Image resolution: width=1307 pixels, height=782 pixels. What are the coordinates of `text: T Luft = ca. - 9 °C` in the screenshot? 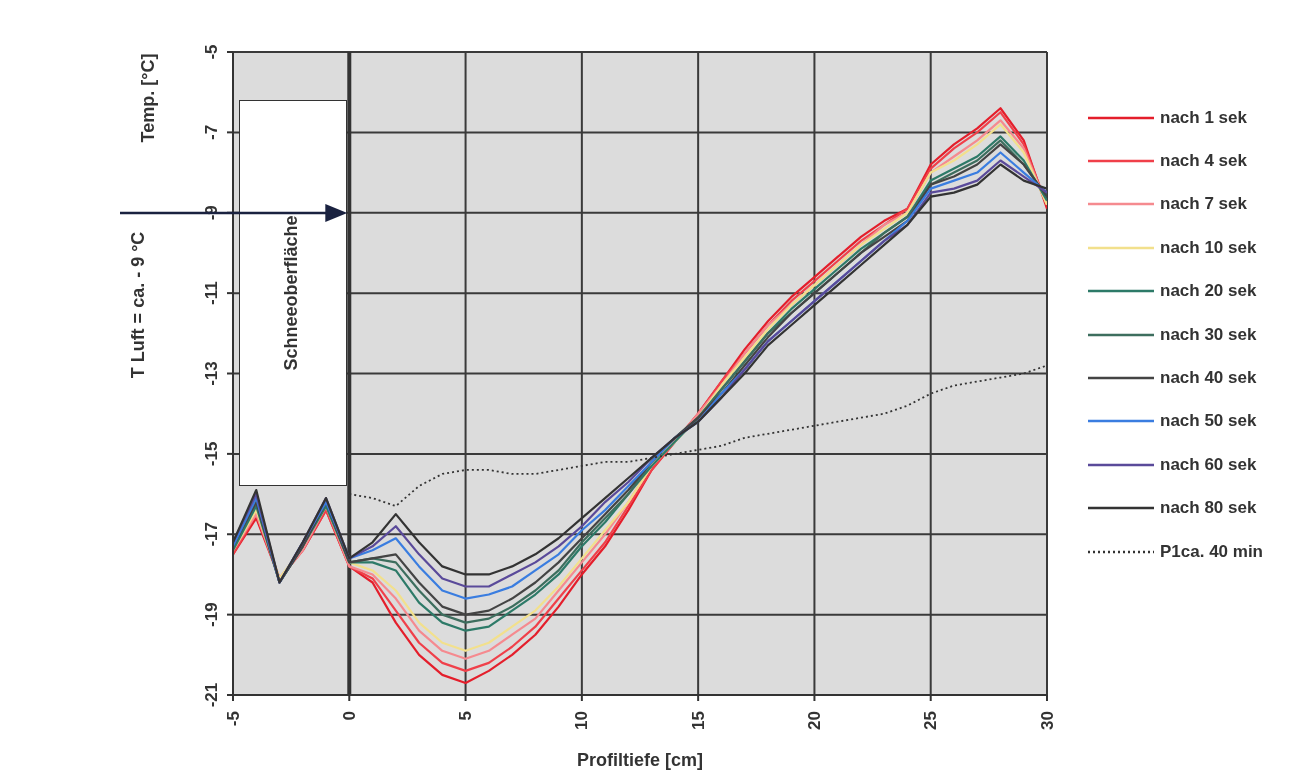 It's located at (138, 305).